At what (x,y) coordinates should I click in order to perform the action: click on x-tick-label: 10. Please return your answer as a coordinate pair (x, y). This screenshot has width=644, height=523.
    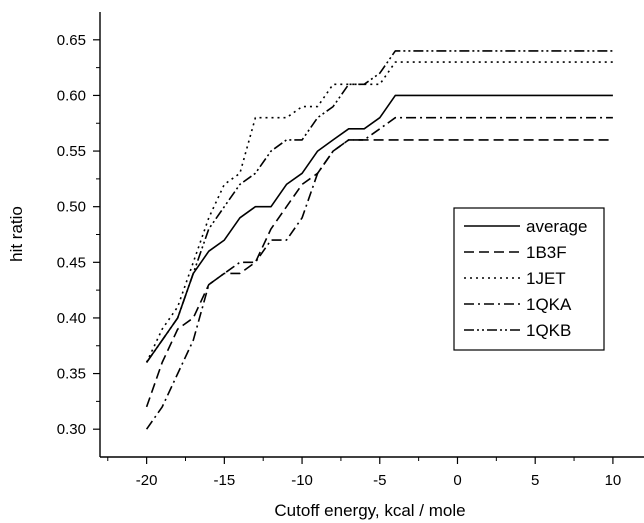
    Looking at the image, I should click on (613, 480).